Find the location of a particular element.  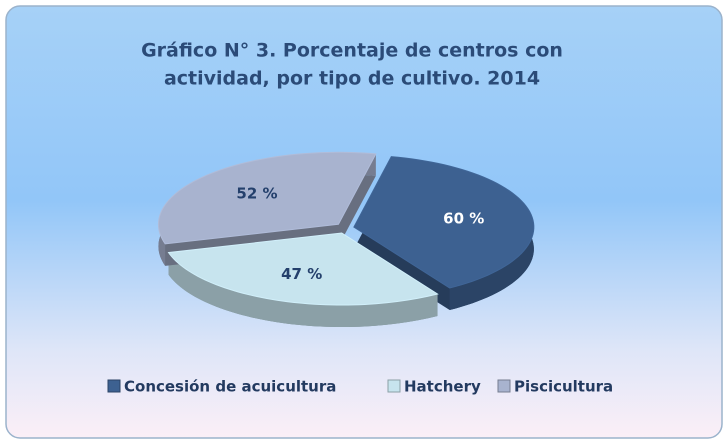

legend-label: Concesión de acuicultura is located at coordinates (230, 387).